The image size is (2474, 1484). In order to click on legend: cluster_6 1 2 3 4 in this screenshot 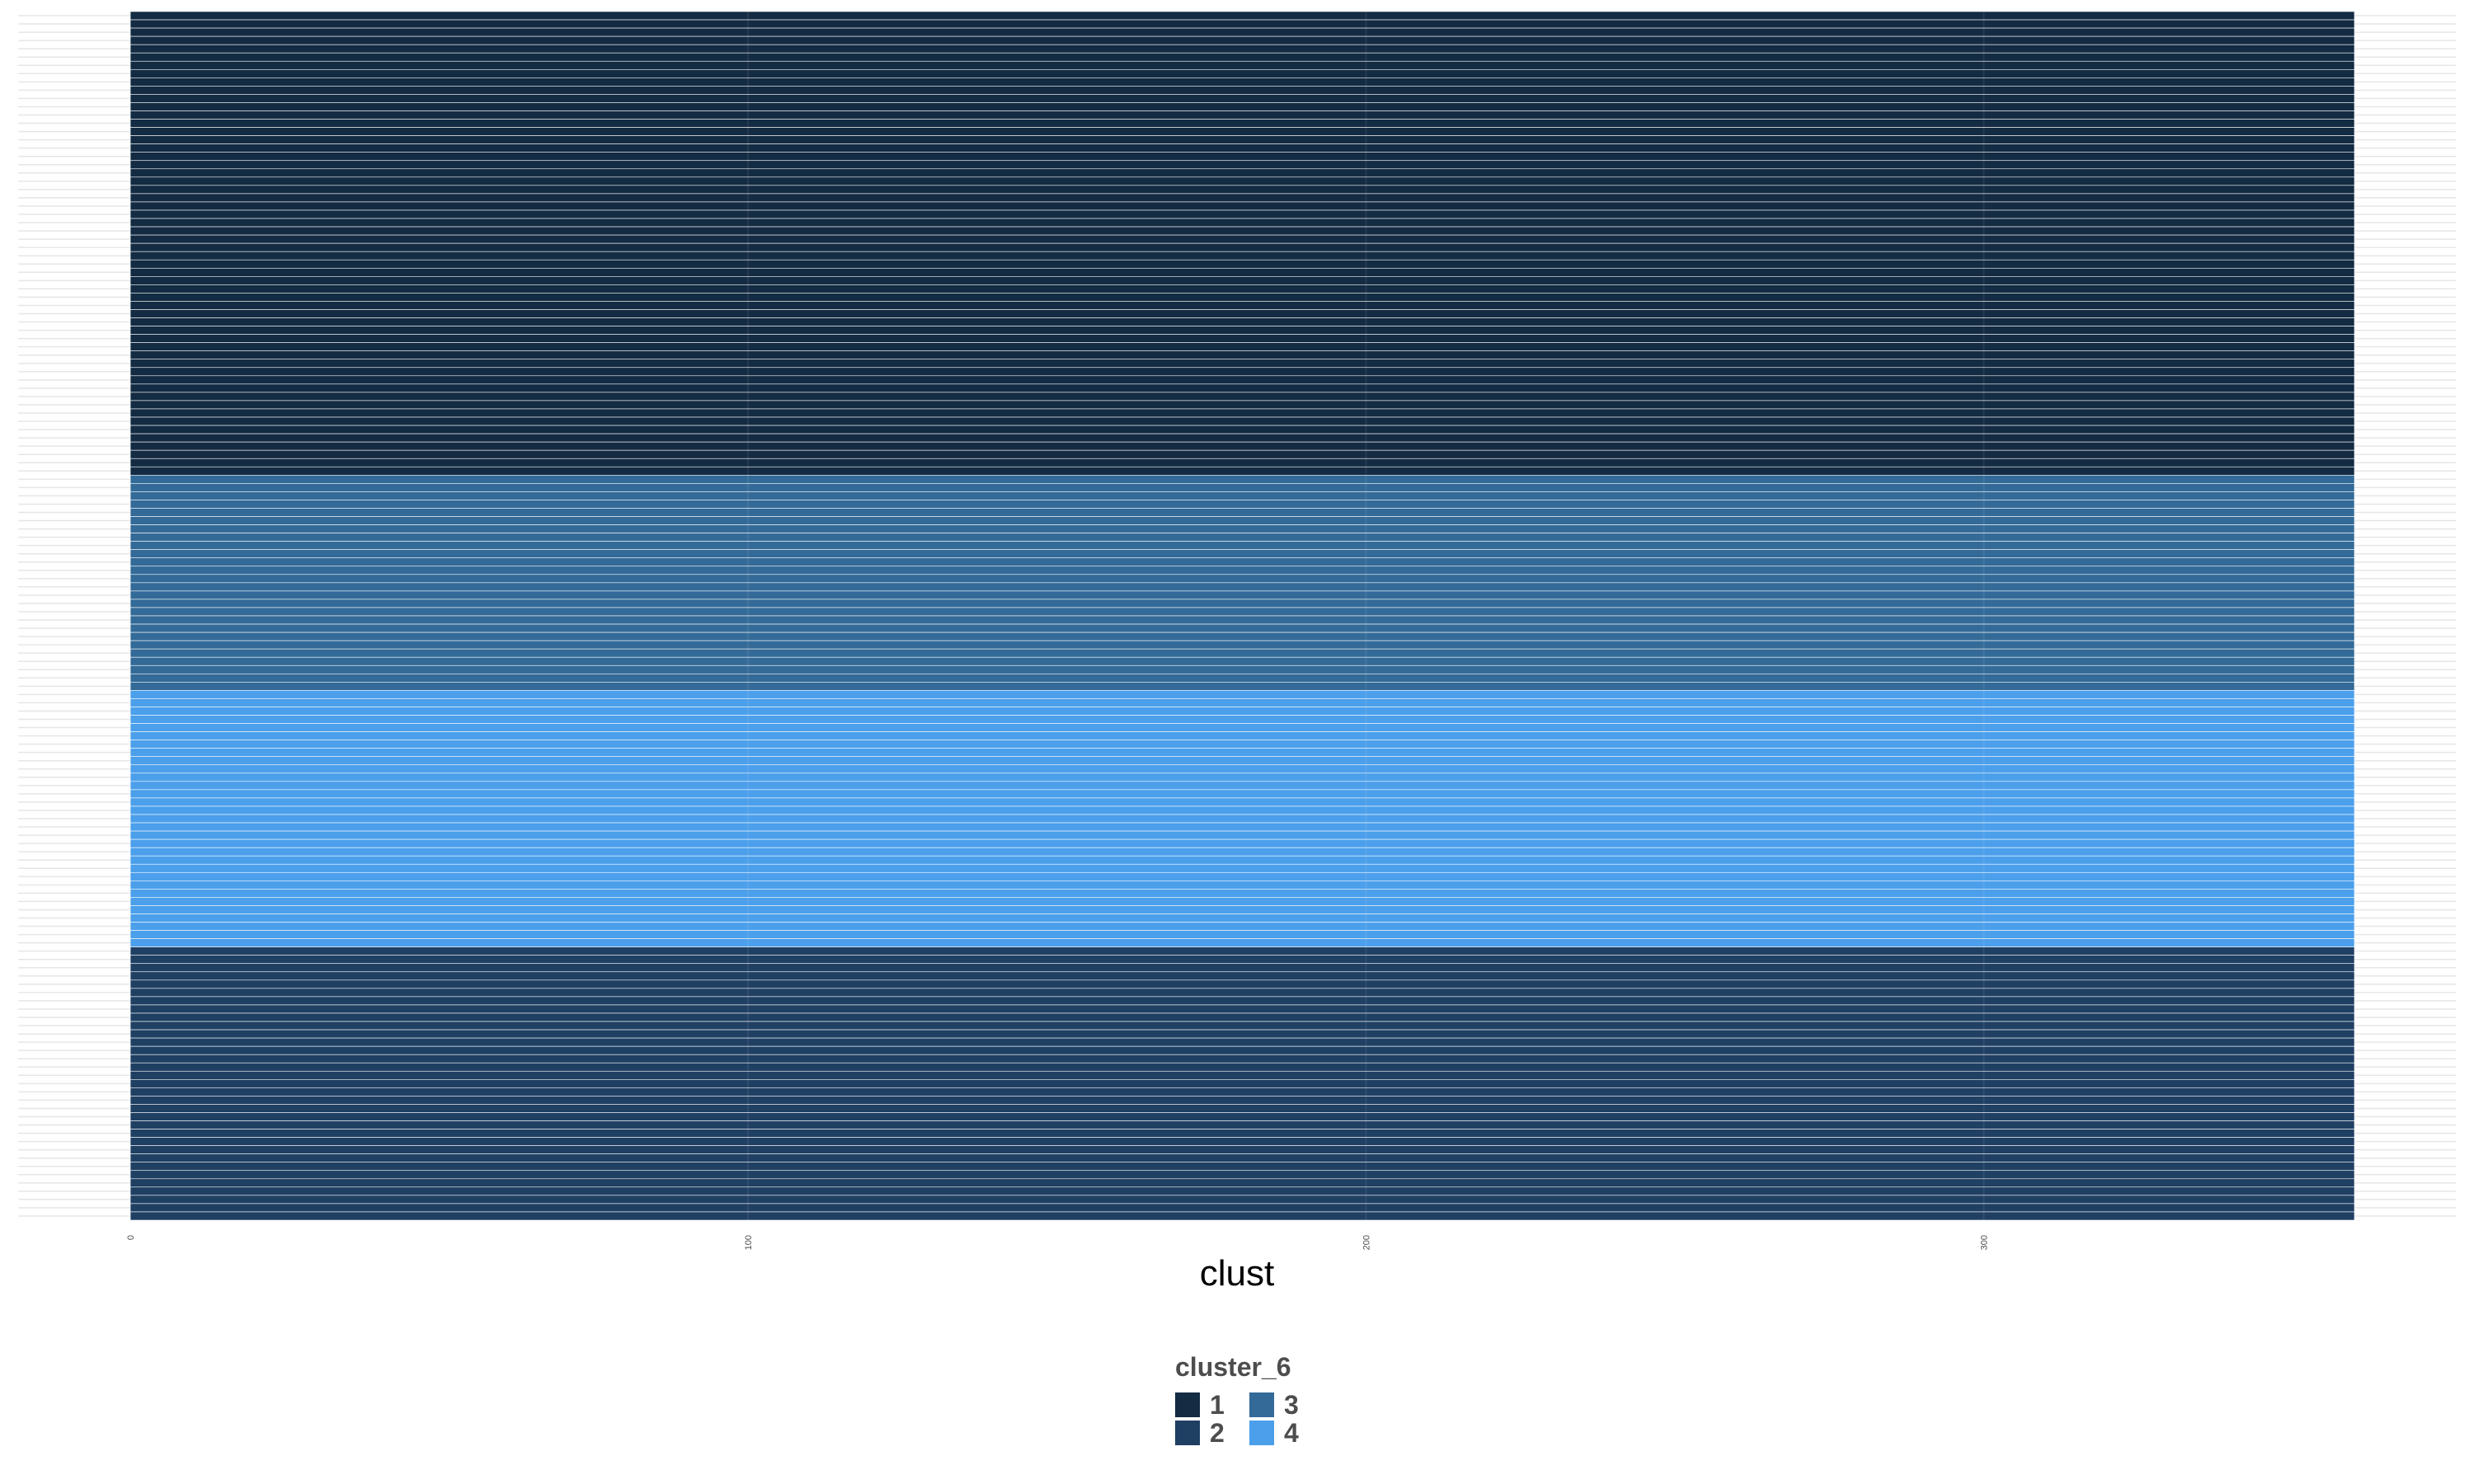, I will do `click(1249, 1400)`.